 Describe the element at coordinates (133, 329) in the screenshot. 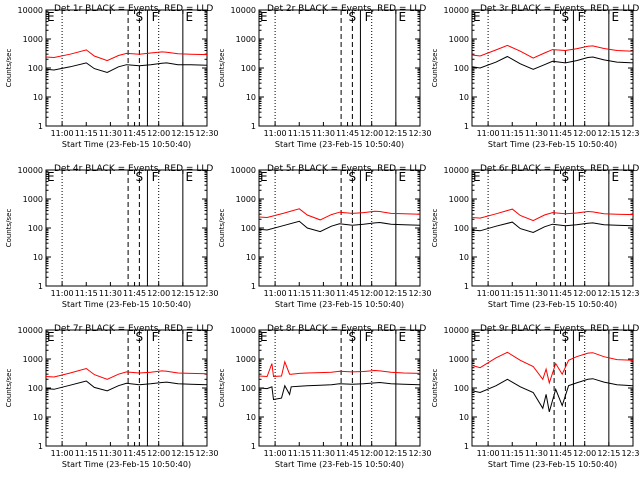

I see `panel-title: Det 7r BLACK = Events, RED = LLD` at that location.